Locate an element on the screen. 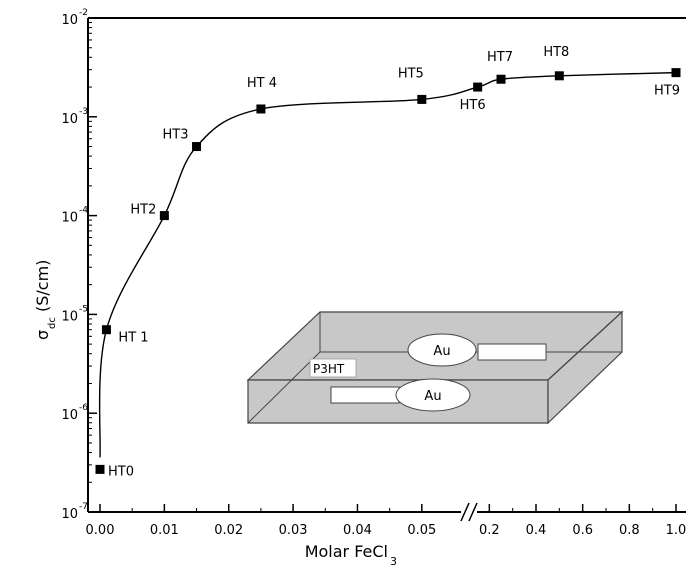  slab-hidden-edge is located at coordinates (284, 387).